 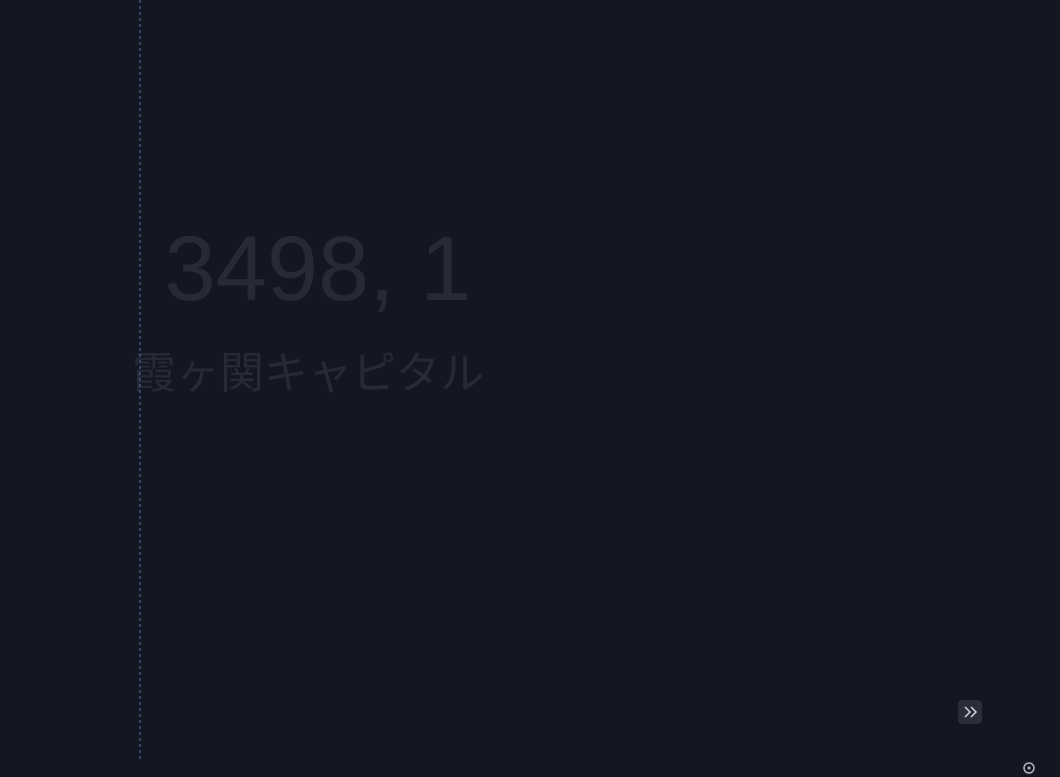 I want to click on watermark-name: 霞ヶ関キャピタル, so click(x=308, y=373).